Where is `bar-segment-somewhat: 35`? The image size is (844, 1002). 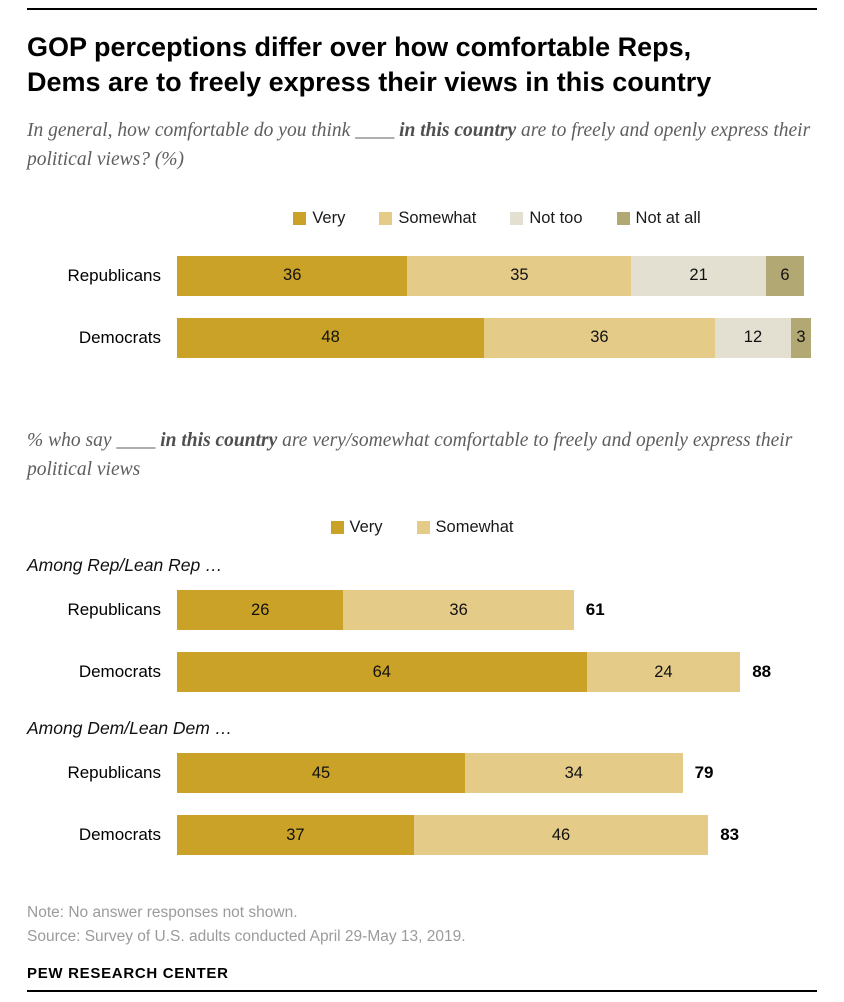
bar-segment-somewhat: 35 is located at coordinates (519, 275).